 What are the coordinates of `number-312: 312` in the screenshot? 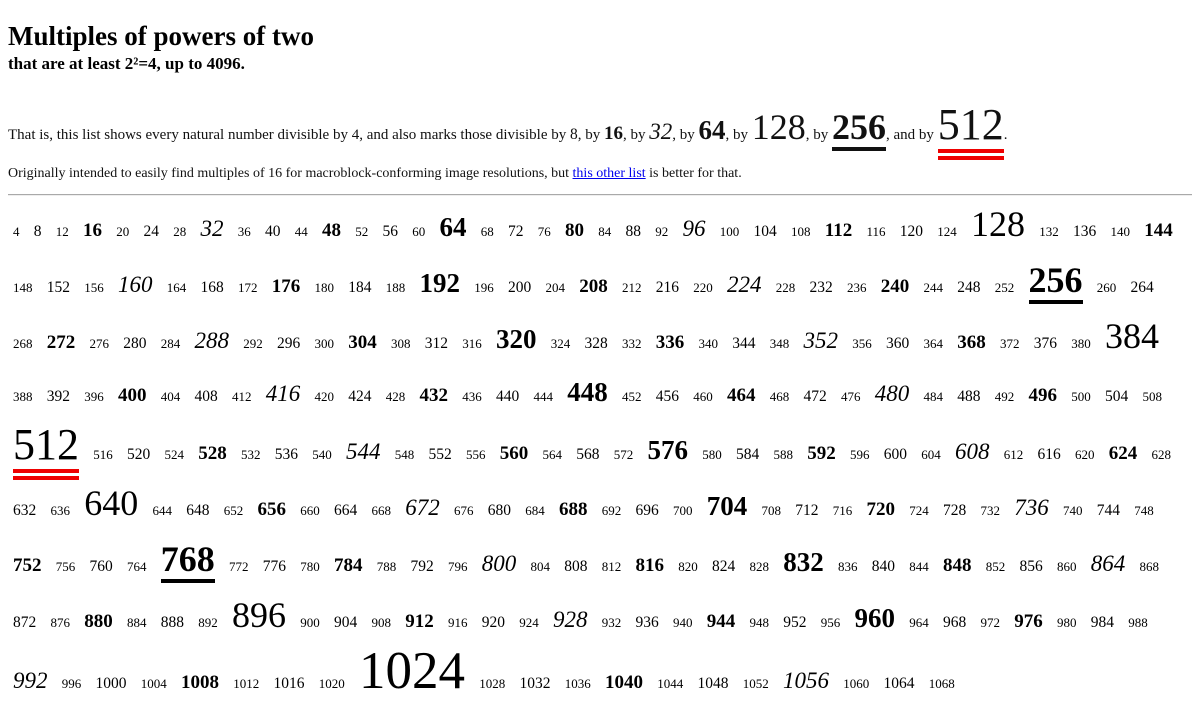 It's located at (436, 343).